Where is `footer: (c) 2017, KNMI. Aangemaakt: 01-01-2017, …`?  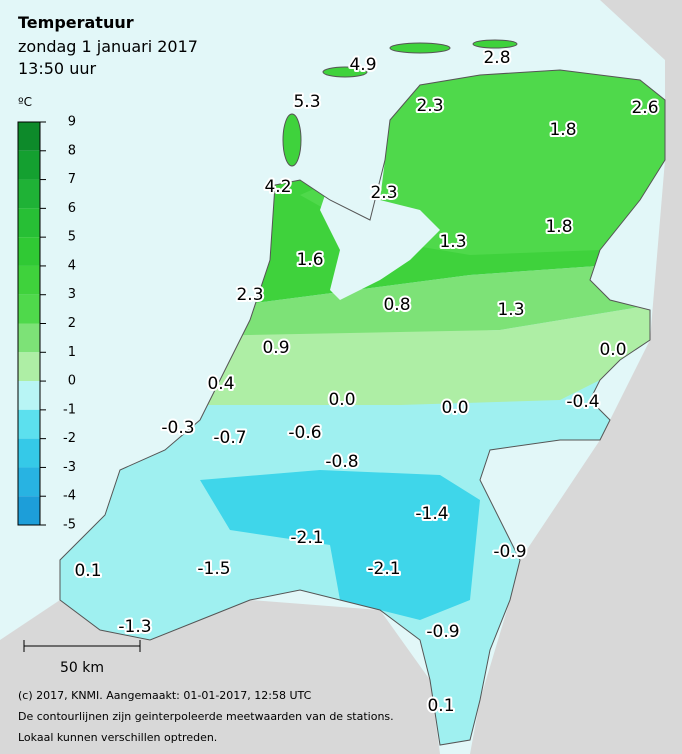 footer: (c) 2017, KNMI. Aangemaakt: 01-01-2017, … is located at coordinates (165, 695).